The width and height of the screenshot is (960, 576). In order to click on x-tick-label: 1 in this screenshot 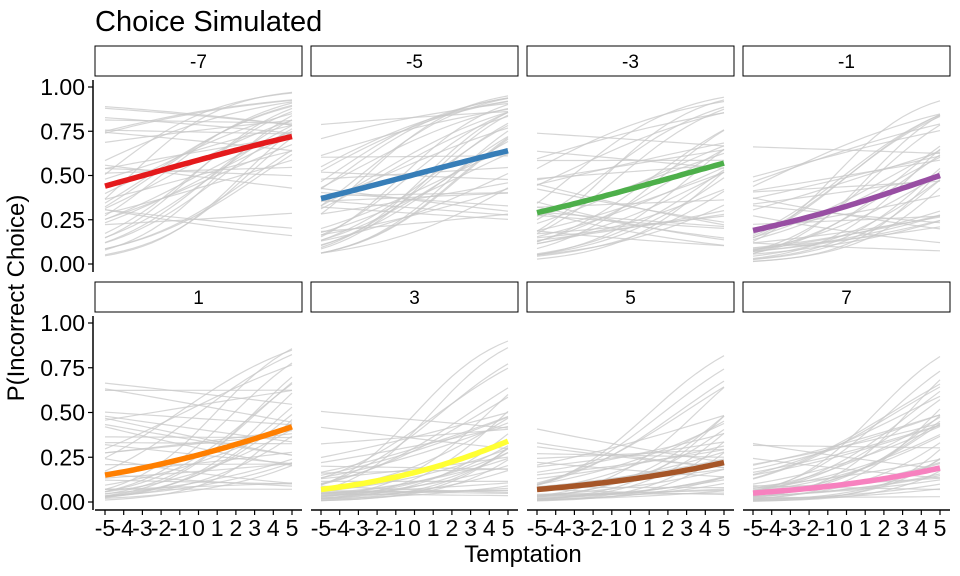, I will do `click(433, 528)`.